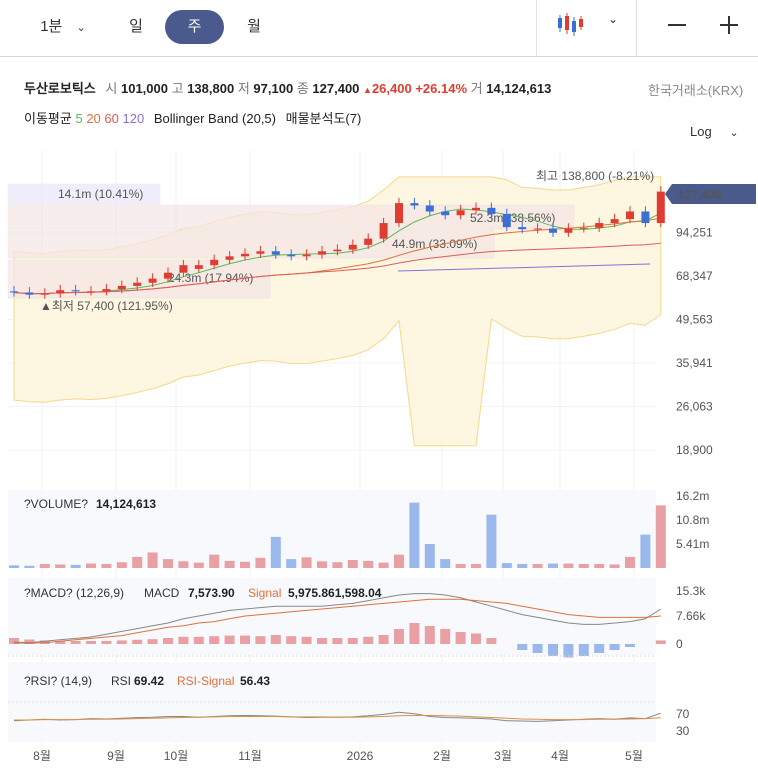  What do you see at coordinates (162, 593) in the screenshot?
I see `macd-label: MACD` at bounding box center [162, 593].